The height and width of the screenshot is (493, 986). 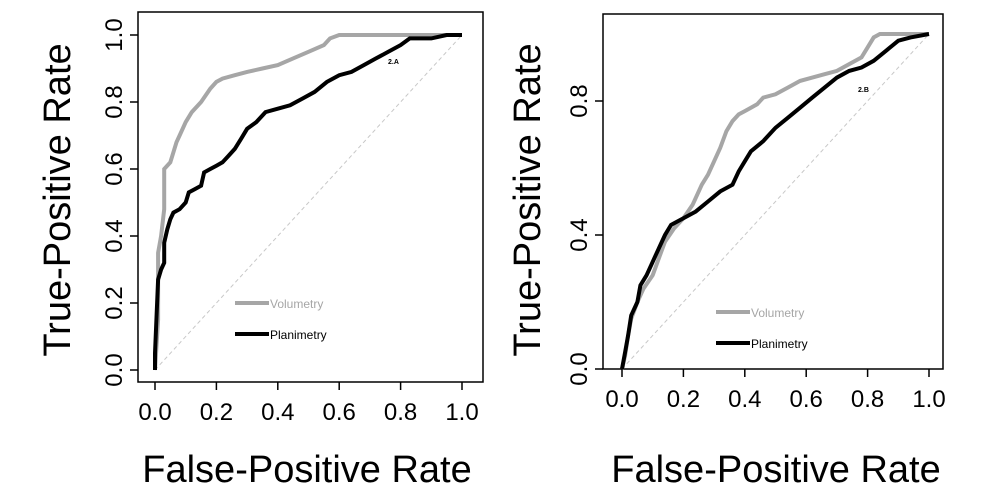 What do you see at coordinates (114, 34) in the screenshot?
I see `y-tick-label: 1.0` at bounding box center [114, 34].